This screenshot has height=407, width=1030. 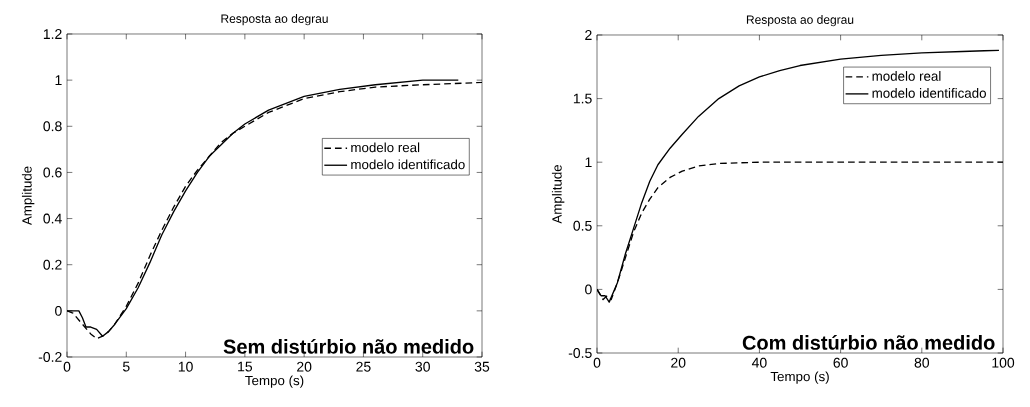 What do you see at coordinates (422, 366) in the screenshot?
I see `x-tick-label: 30` at bounding box center [422, 366].